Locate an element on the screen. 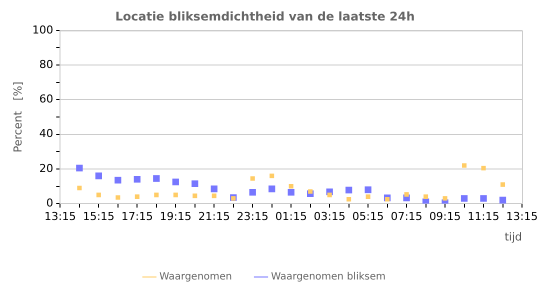  y-axis-title: Percent [%] is located at coordinates (17, 117).